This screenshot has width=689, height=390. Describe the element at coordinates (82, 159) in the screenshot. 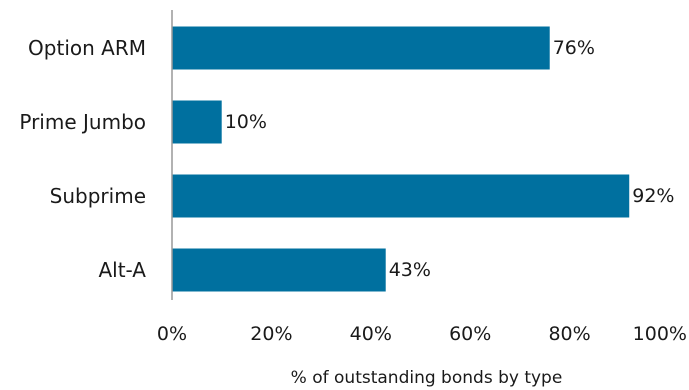

I see `category-labels-group: Option ARM Prime Jumbo Subprime Alt-A` at that location.